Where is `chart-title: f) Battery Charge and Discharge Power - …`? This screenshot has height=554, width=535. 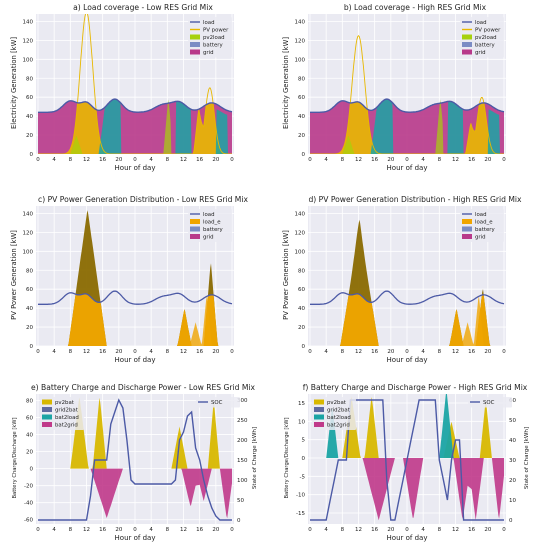 chart-title: f) Battery Charge and Discharge Power - … is located at coordinates (415, 387).